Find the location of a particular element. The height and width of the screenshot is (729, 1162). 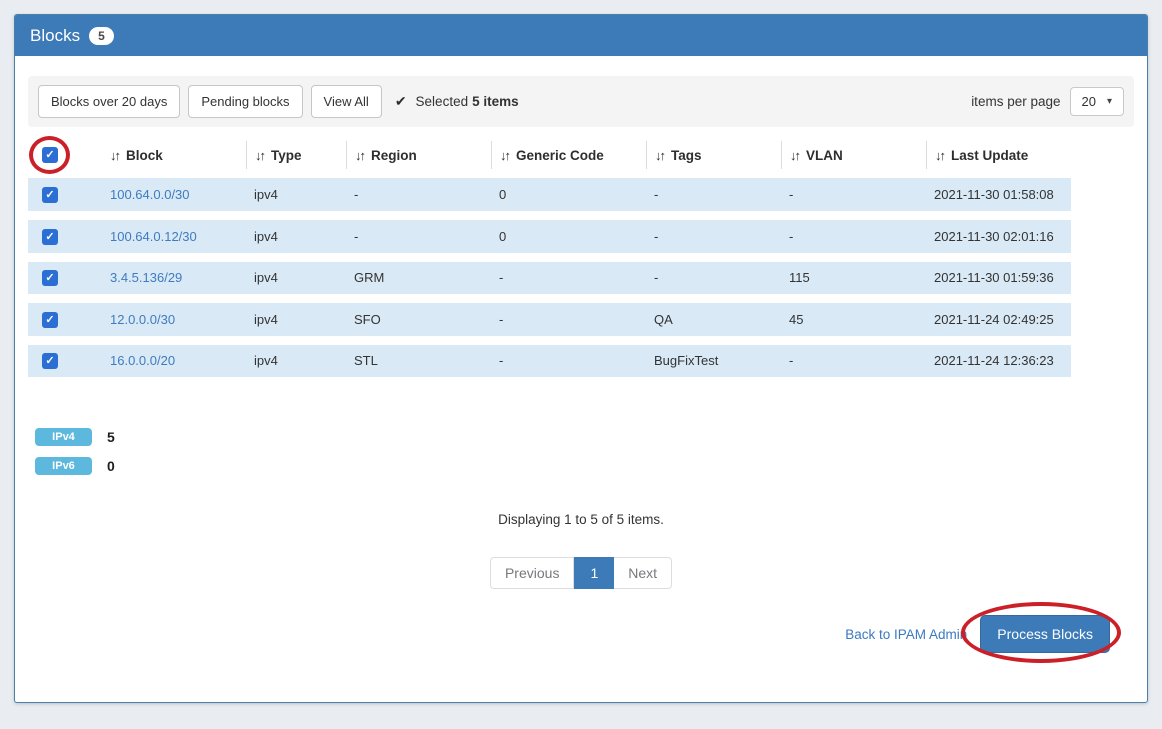

cell-block: 100.64.0.12/30 is located at coordinates (174, 236).